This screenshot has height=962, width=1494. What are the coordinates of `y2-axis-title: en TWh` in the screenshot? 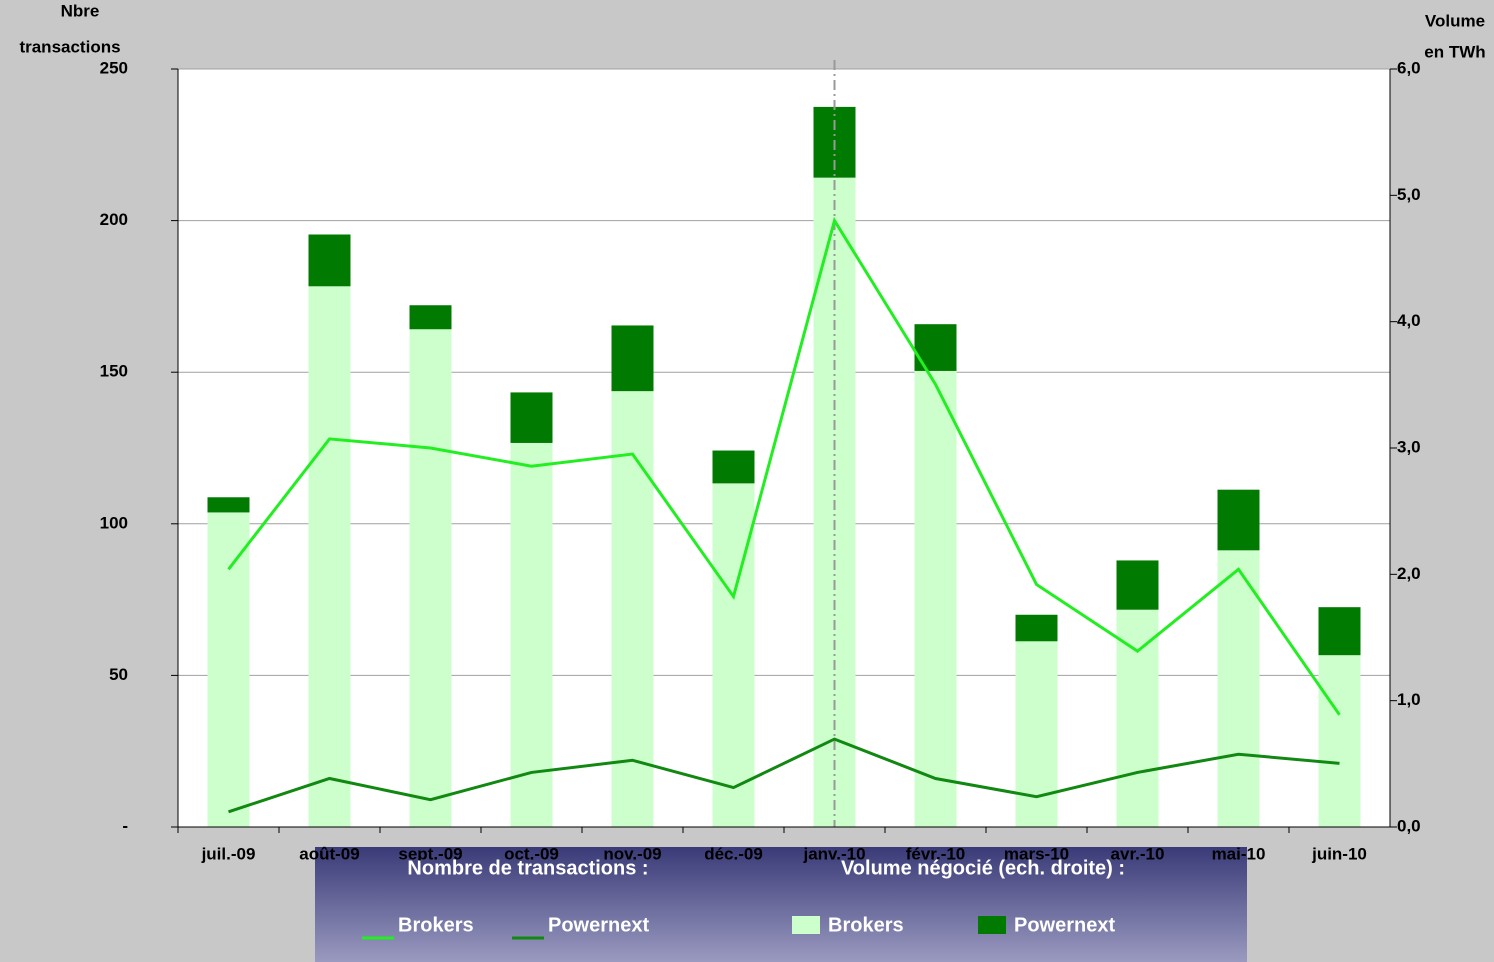 It's located at (1454, 51).